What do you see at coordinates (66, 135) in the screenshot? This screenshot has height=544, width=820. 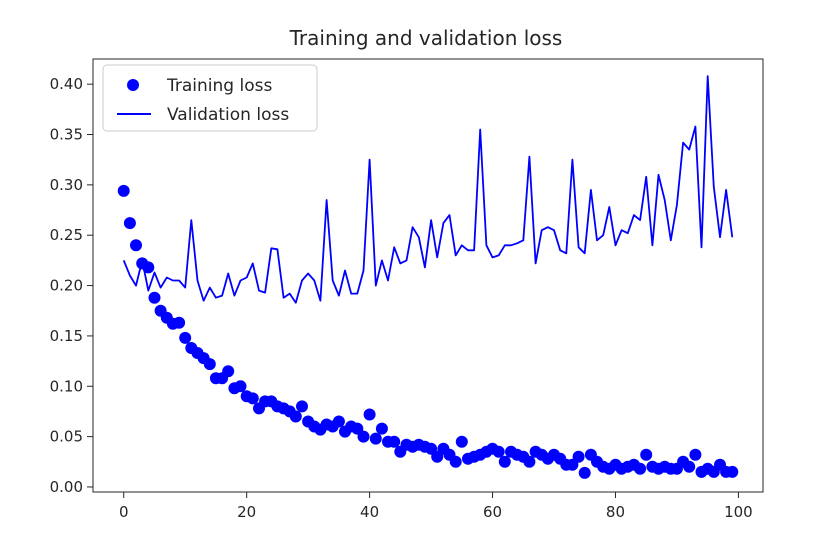 I see `y-tick-label: 0.35` at bounding box center [66, 135].